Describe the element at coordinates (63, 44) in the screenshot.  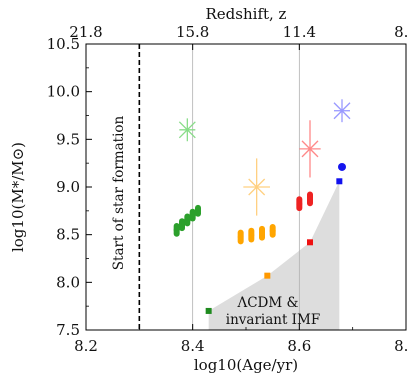
I see `y-tick-label: 10.5` at that location.